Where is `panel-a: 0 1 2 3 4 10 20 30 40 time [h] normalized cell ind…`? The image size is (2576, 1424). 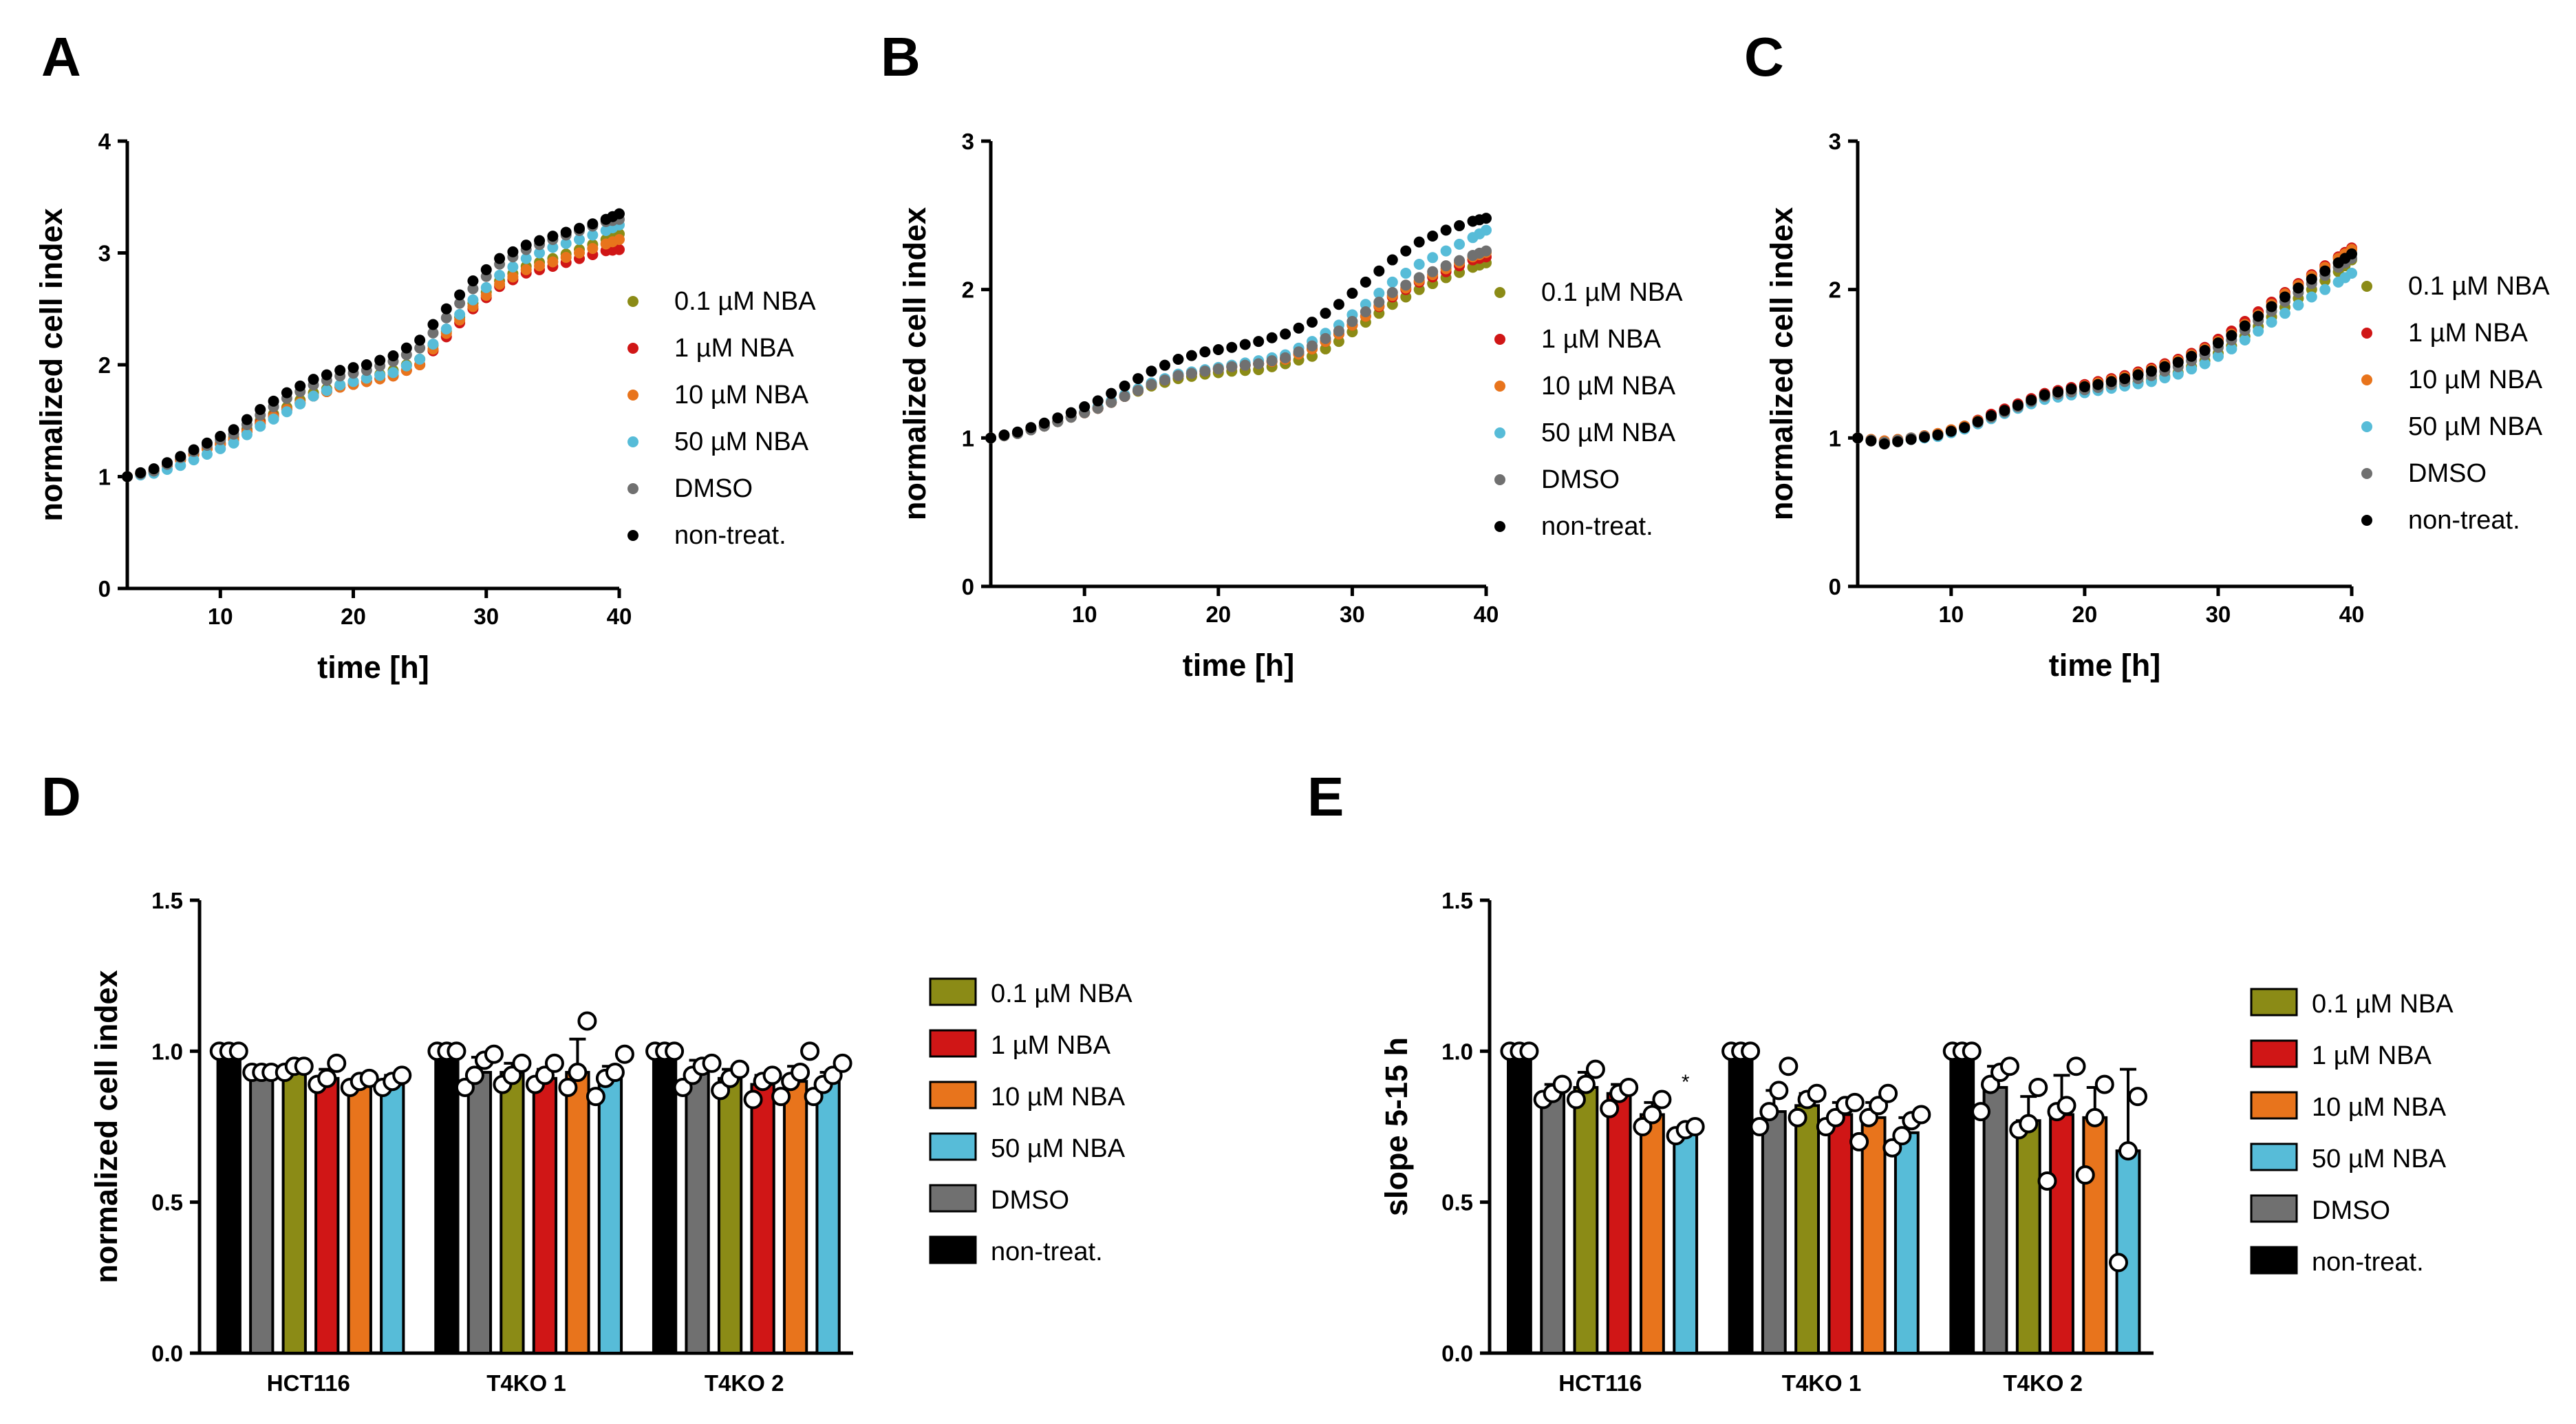 panel-a: 0 1 2 3 4 10 20 30 40 time [h] normalized cell ind… is located at coordinates (425, 407).